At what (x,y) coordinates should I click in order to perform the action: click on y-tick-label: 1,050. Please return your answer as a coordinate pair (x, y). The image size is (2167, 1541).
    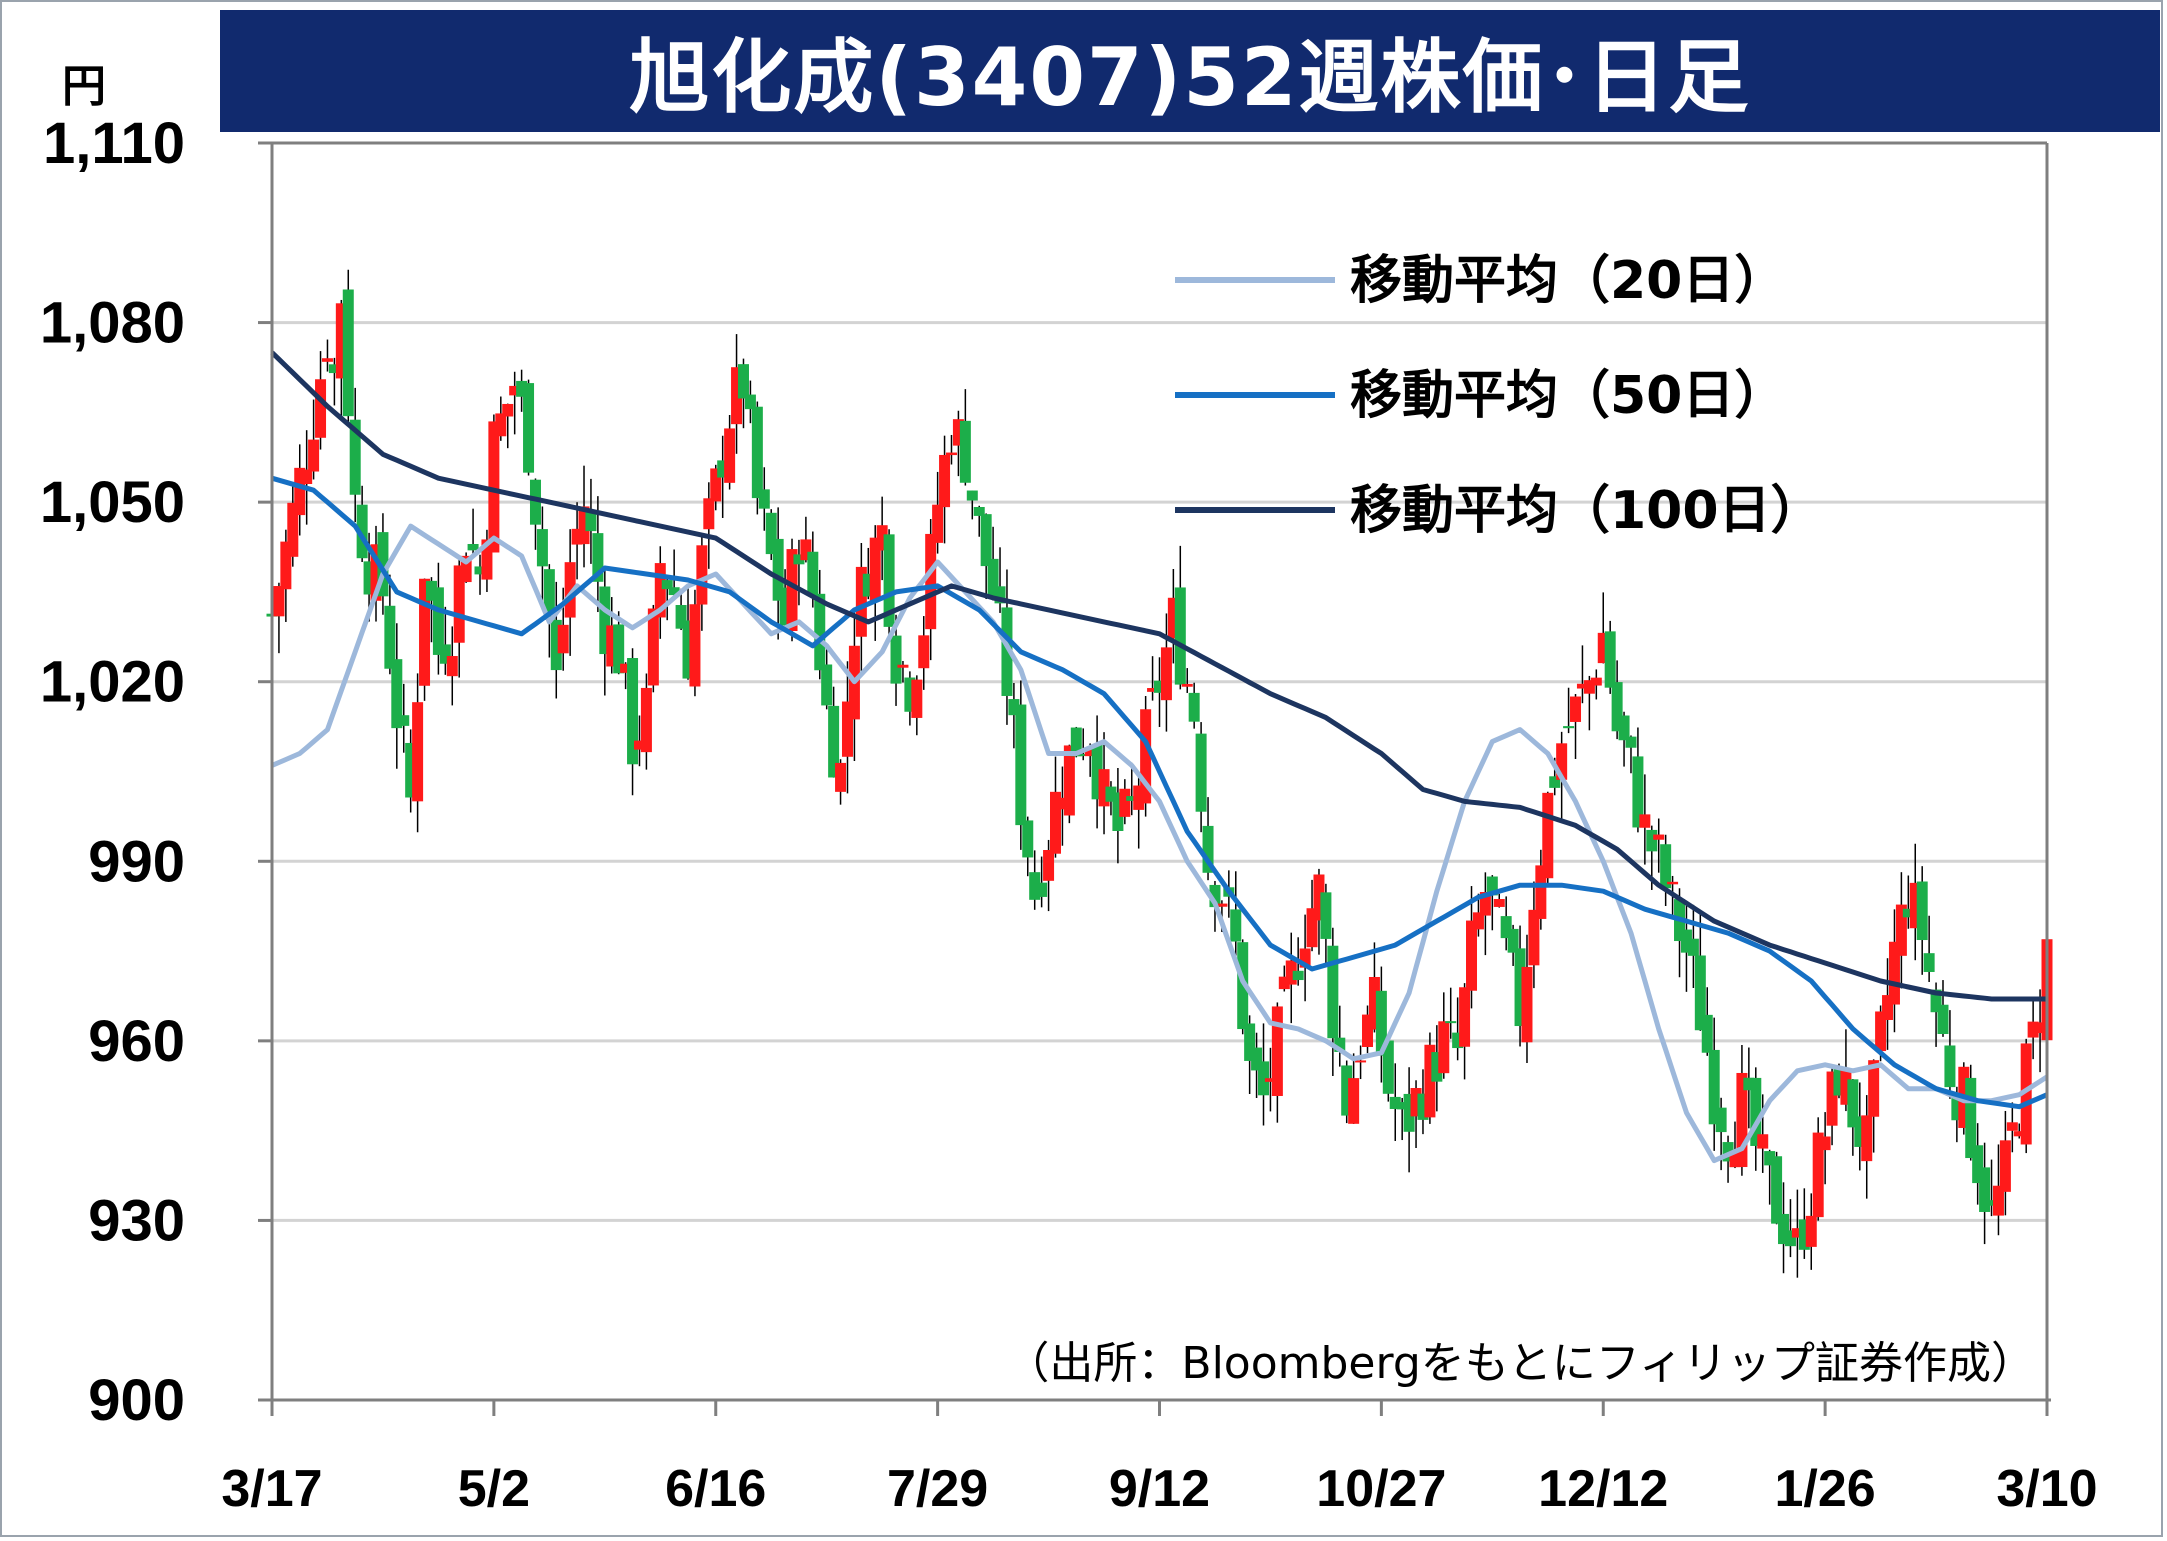
    Looking at the image, I should click on (112, 502).